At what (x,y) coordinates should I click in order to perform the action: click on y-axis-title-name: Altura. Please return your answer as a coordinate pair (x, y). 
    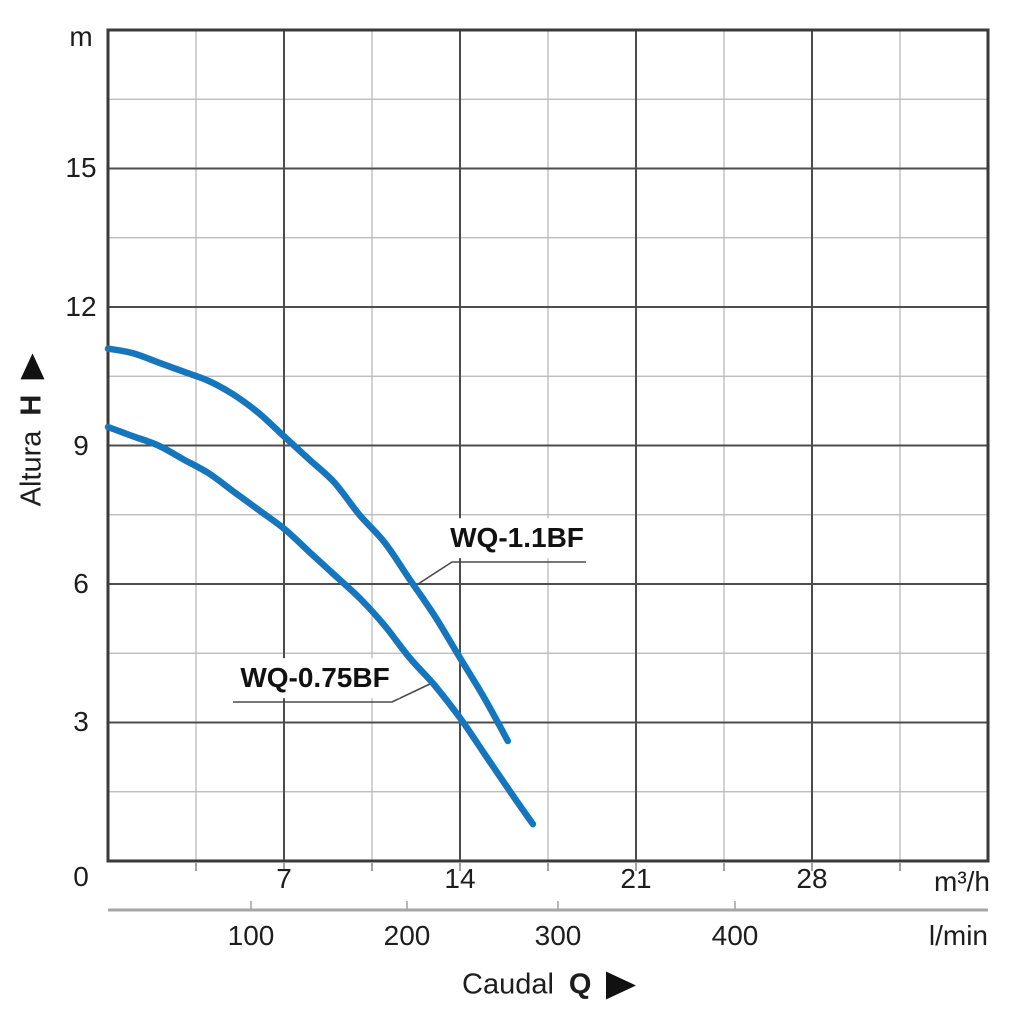
    Looking at the image, I should click on (31, 468).